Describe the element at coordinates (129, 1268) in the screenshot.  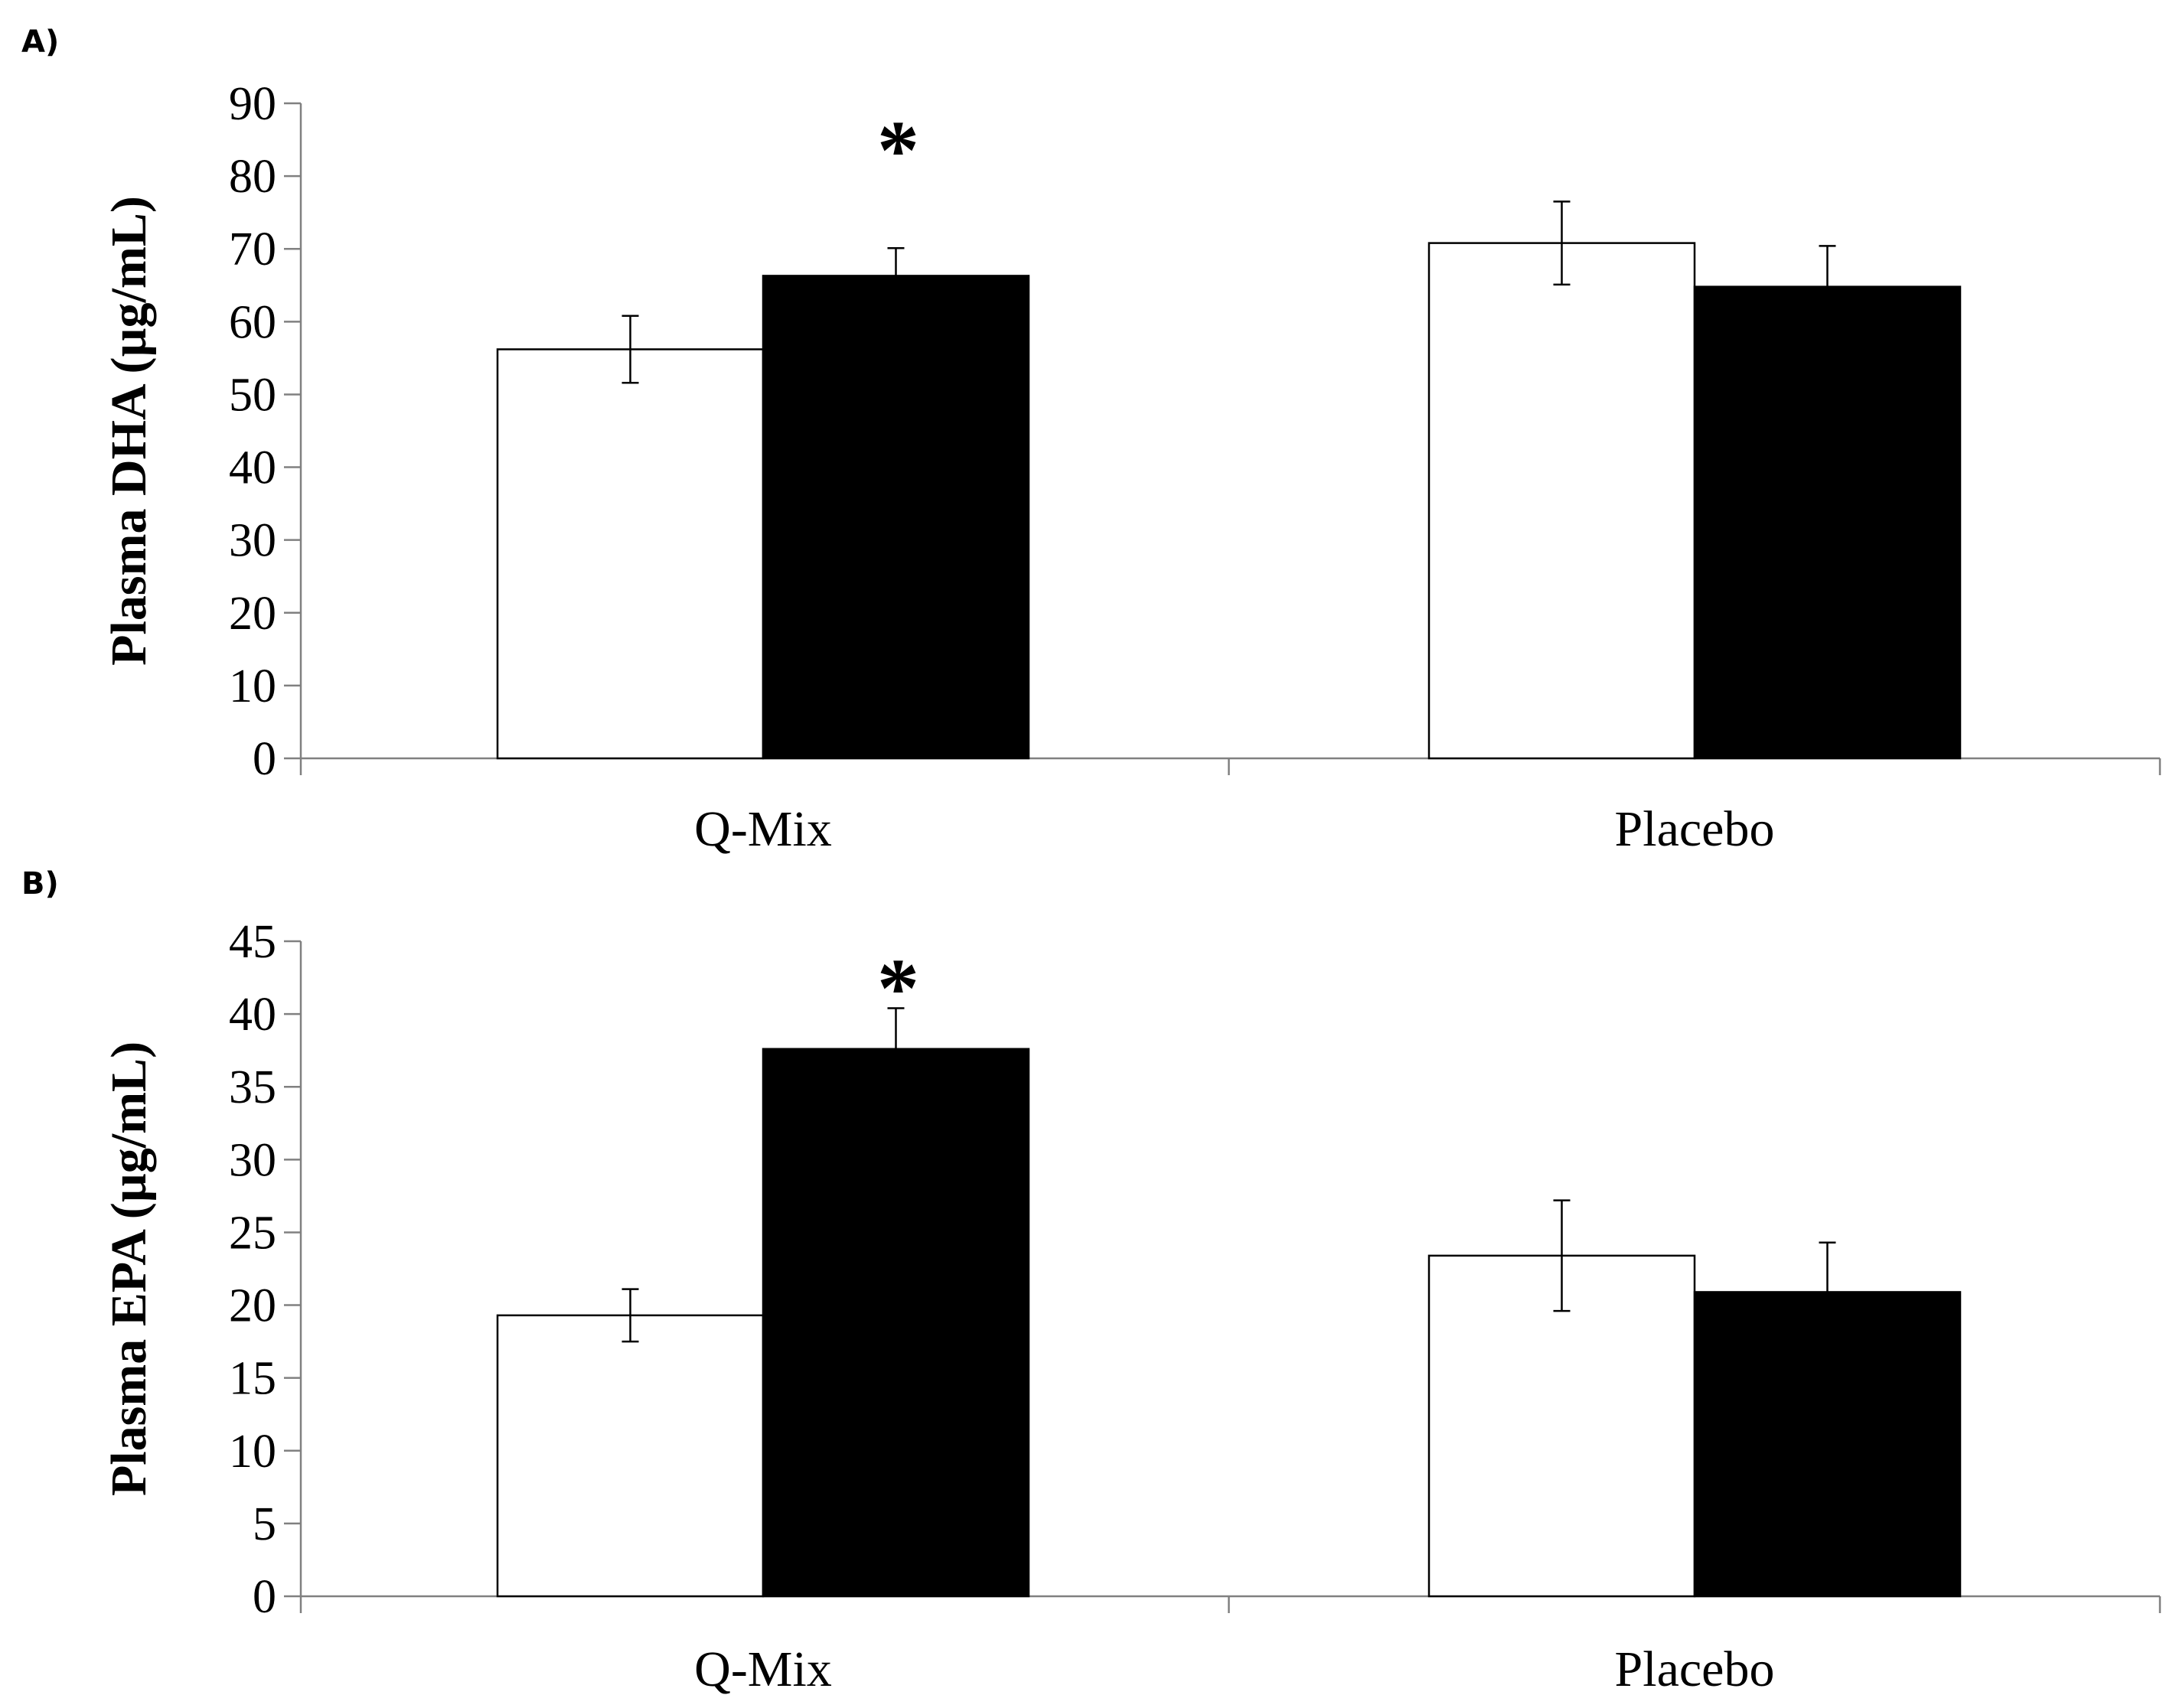
I see `y-axis-title: Plasma EPA (µg/mL)` at that location.